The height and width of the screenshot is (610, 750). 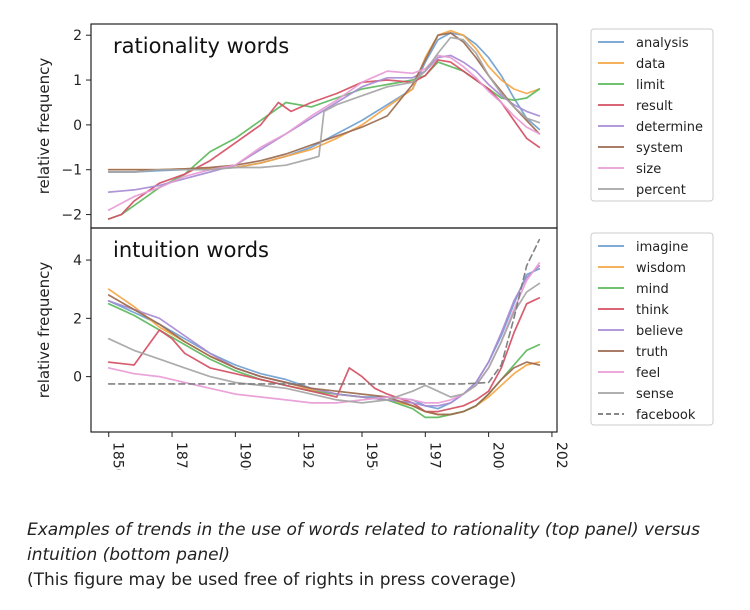 I want to click on legend-label-percent: percent, so click(x=661, y=190).